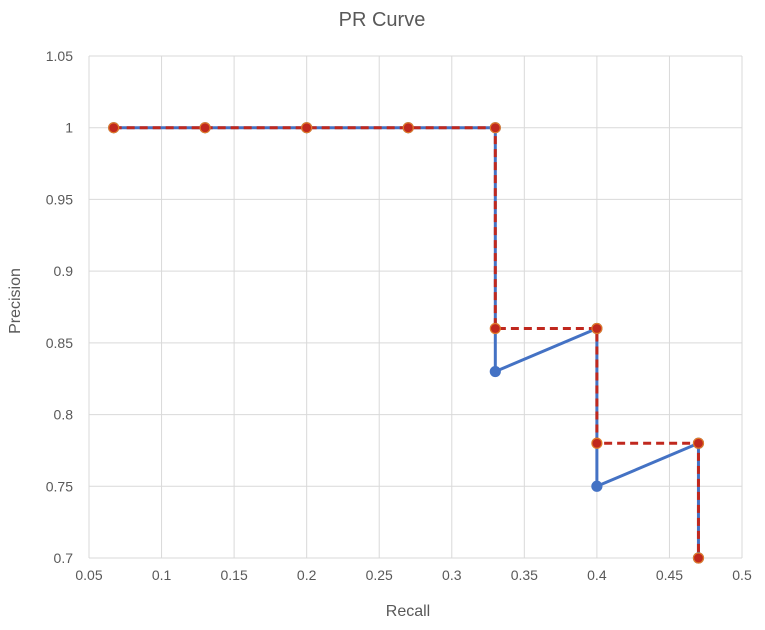  Describe the element at coordinates (408, 611) in the screenshot. I see `x-axis-label: Recall` at that location.